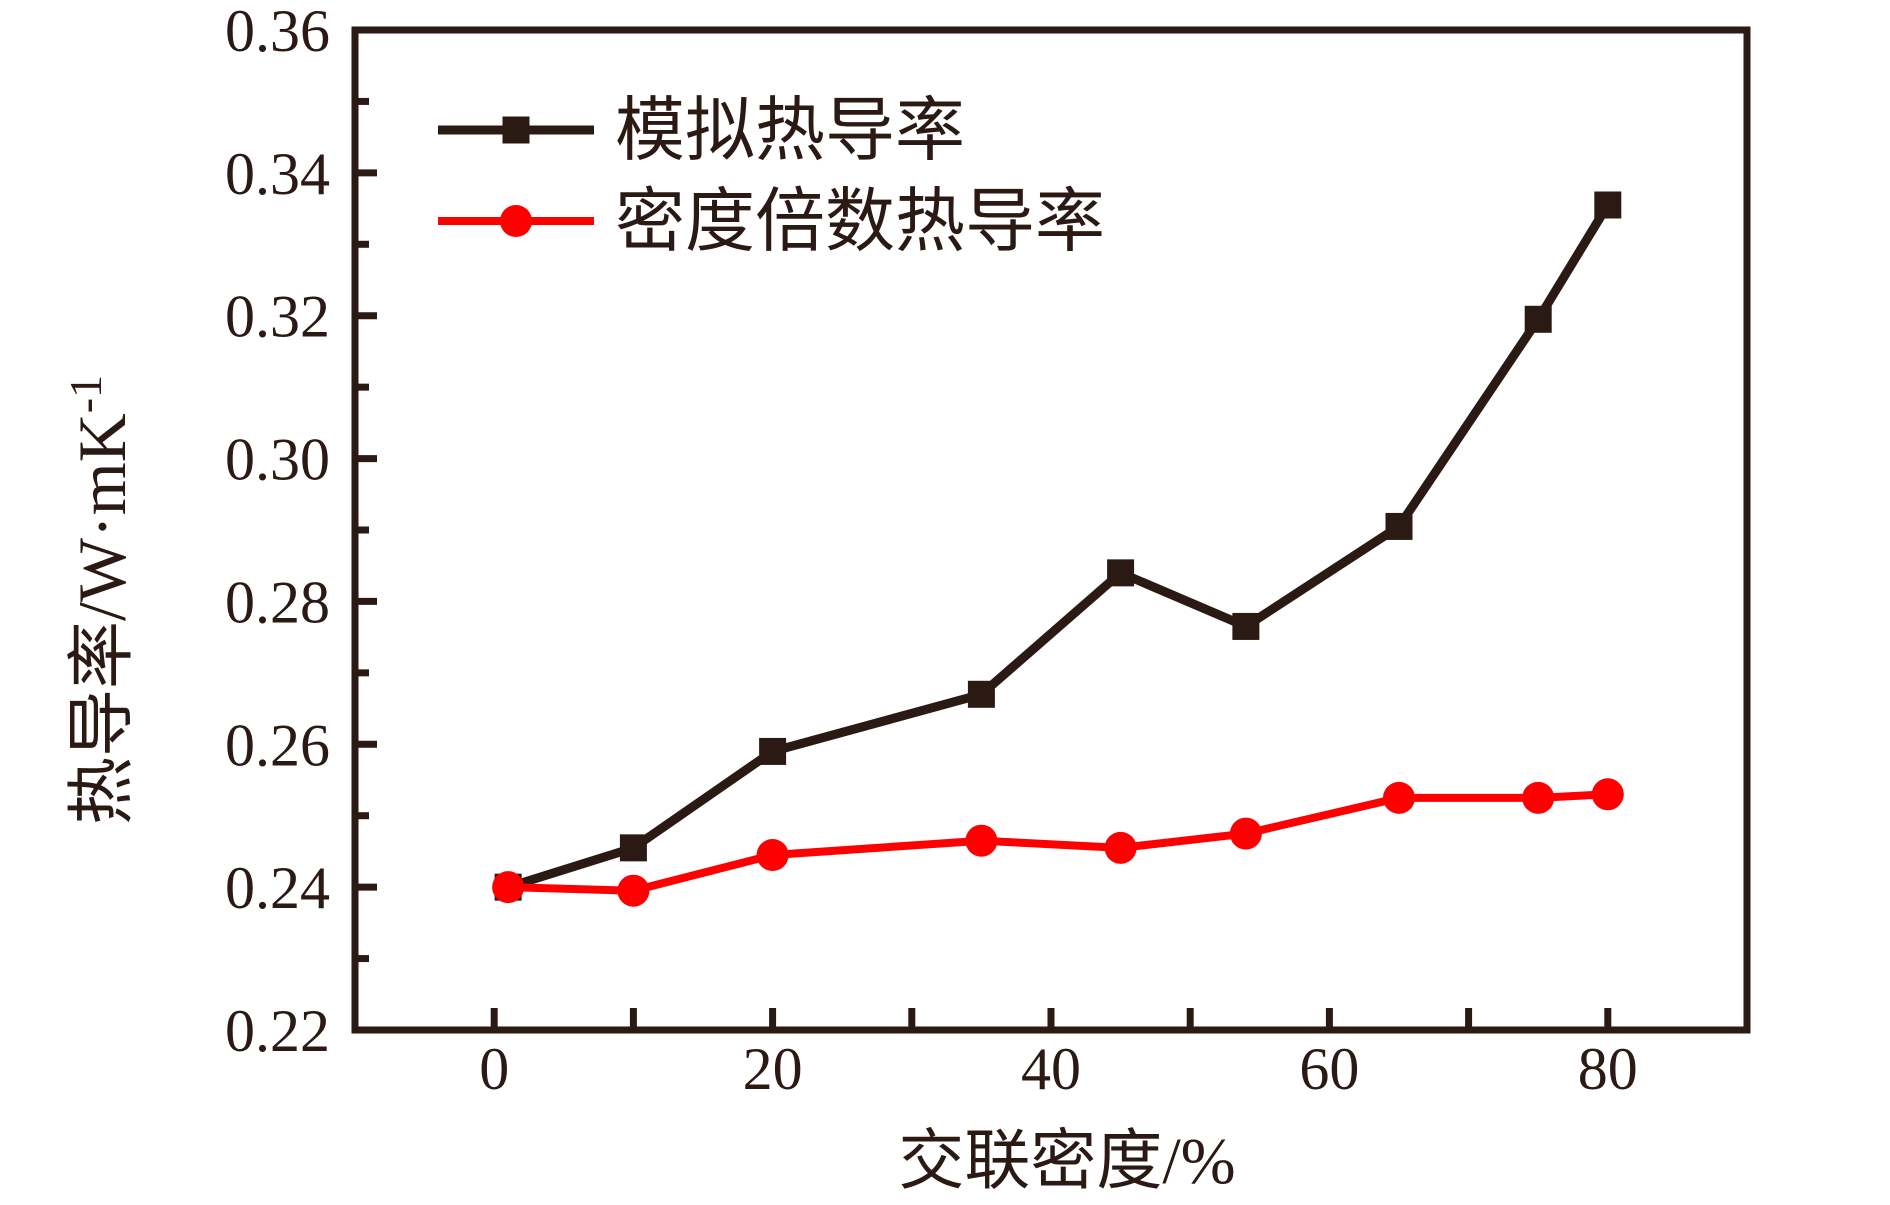 This screenshot has height=1205, width=1890. What do you see at coordinates (277, 888) in the screenshot?
I see `y-axis-tick-label: 0.24` at bounding box center [277, 888].